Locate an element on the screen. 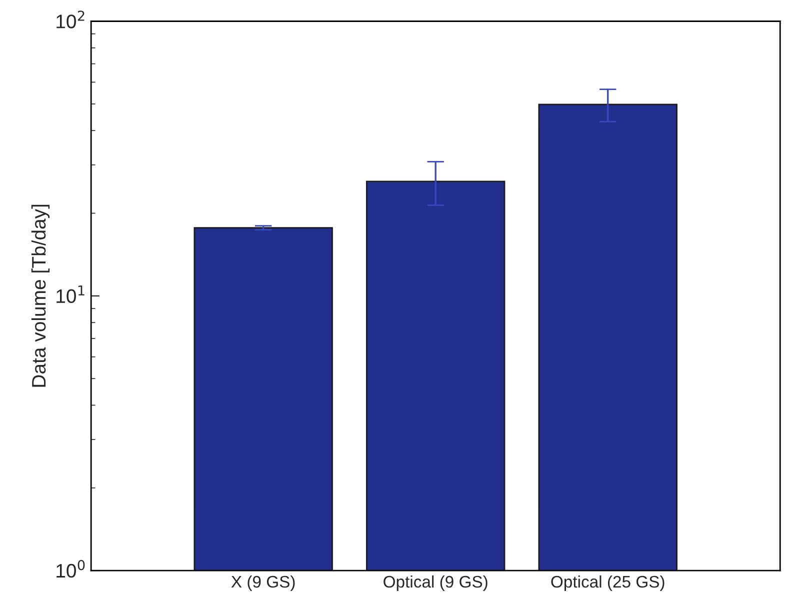 This screenshot has height=607, width=792. x-tick-label: Optical (25 GS) is located at coordinates (607, 583).